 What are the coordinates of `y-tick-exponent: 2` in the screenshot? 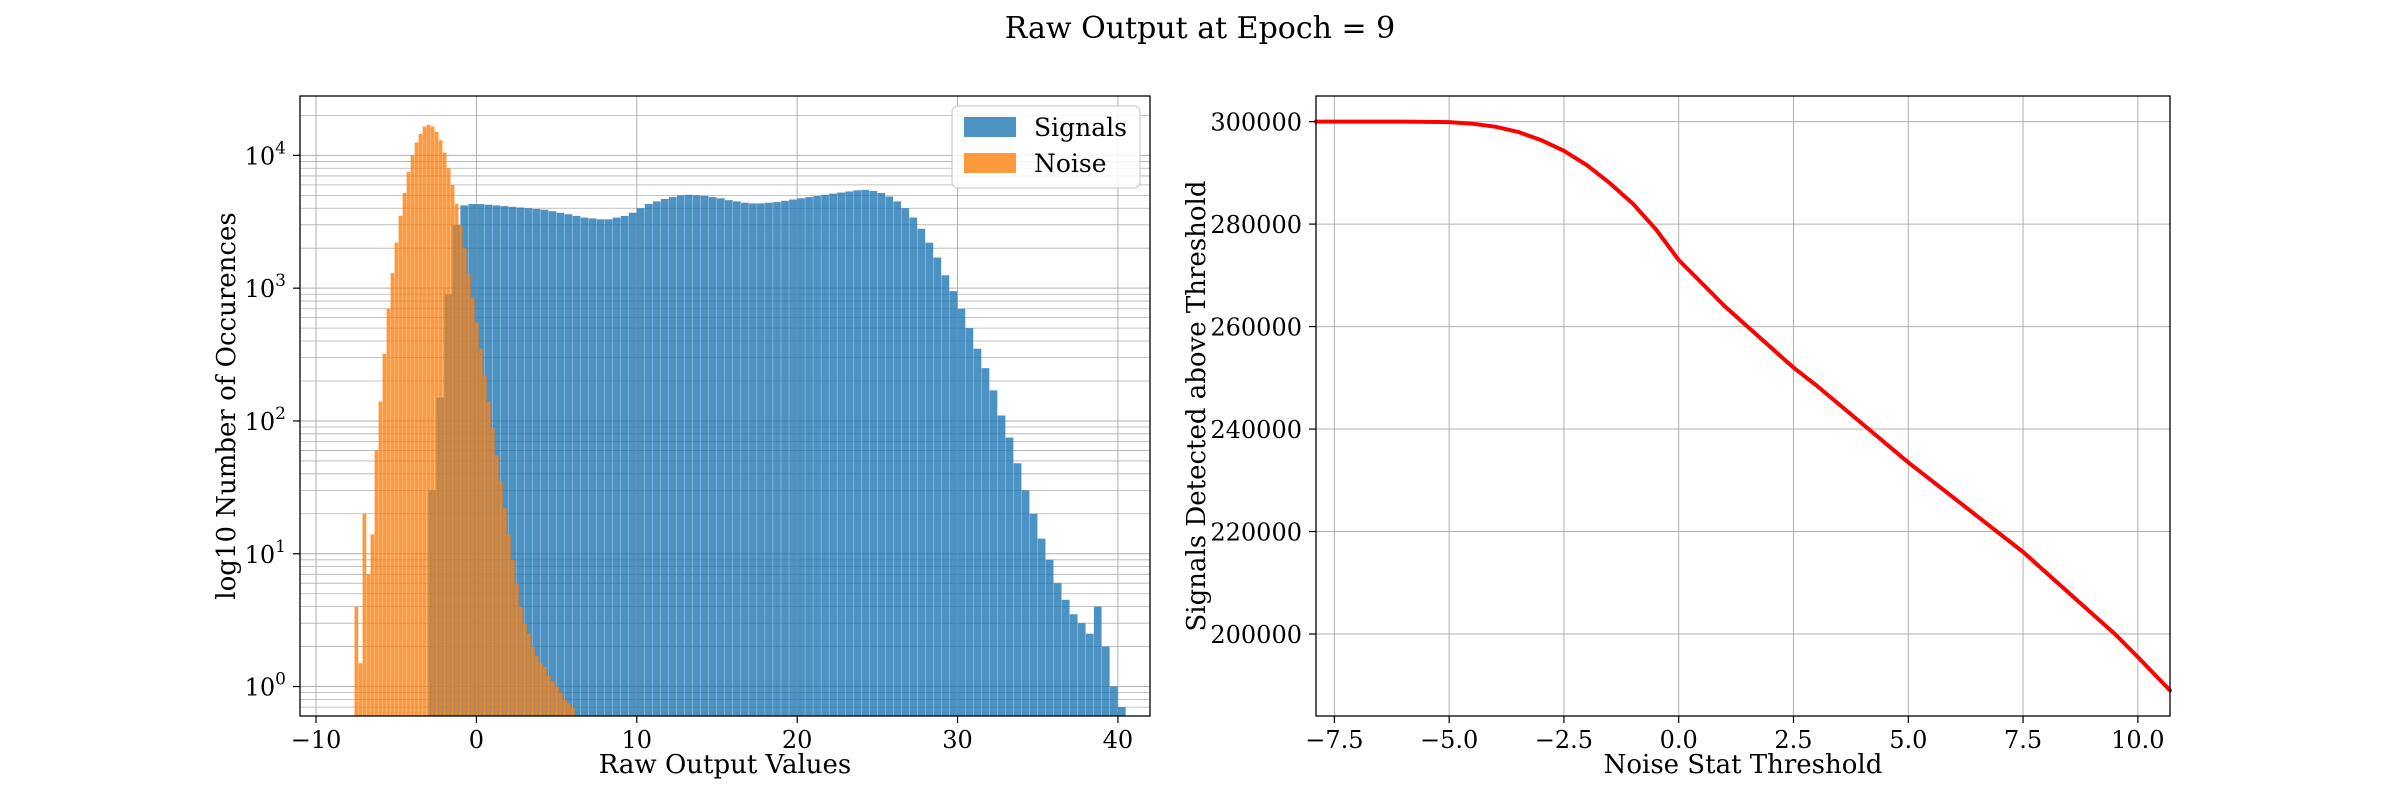 It's located at (280, 414).